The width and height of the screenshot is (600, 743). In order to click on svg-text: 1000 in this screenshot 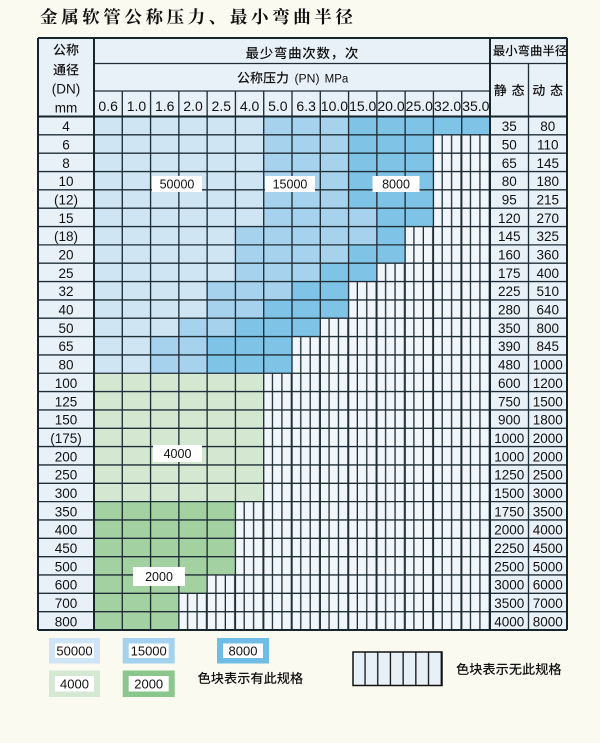, I will do `click(509, 438)`.